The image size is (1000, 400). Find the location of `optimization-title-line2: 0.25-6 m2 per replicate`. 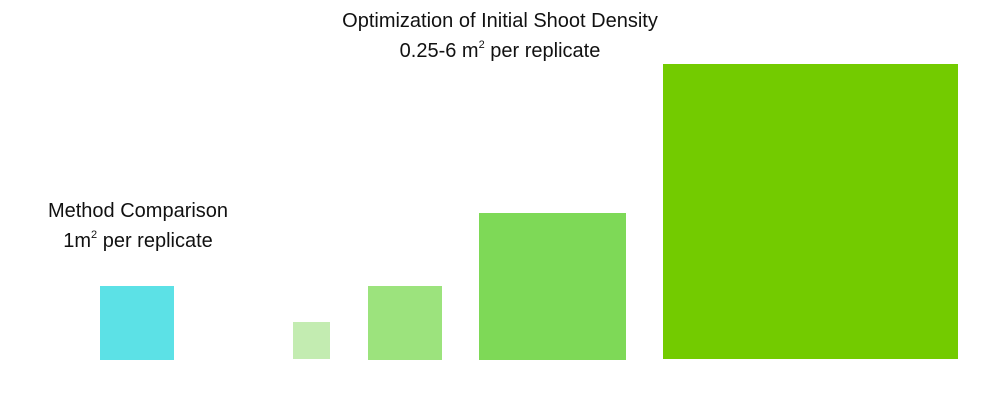

optimization-title-line2: 0.25-6 m2 per replicate is located at coordinates (500, 51).